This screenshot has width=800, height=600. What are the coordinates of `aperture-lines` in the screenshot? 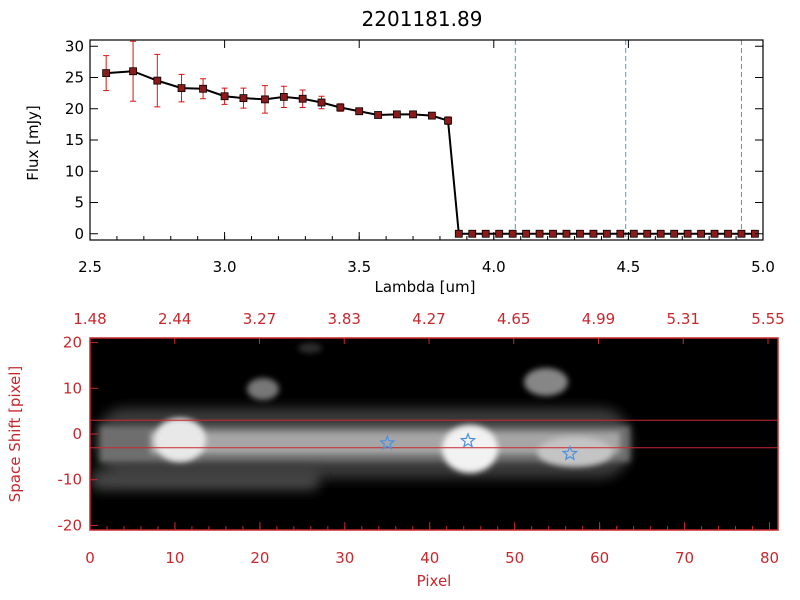 It's located at (434, 434).